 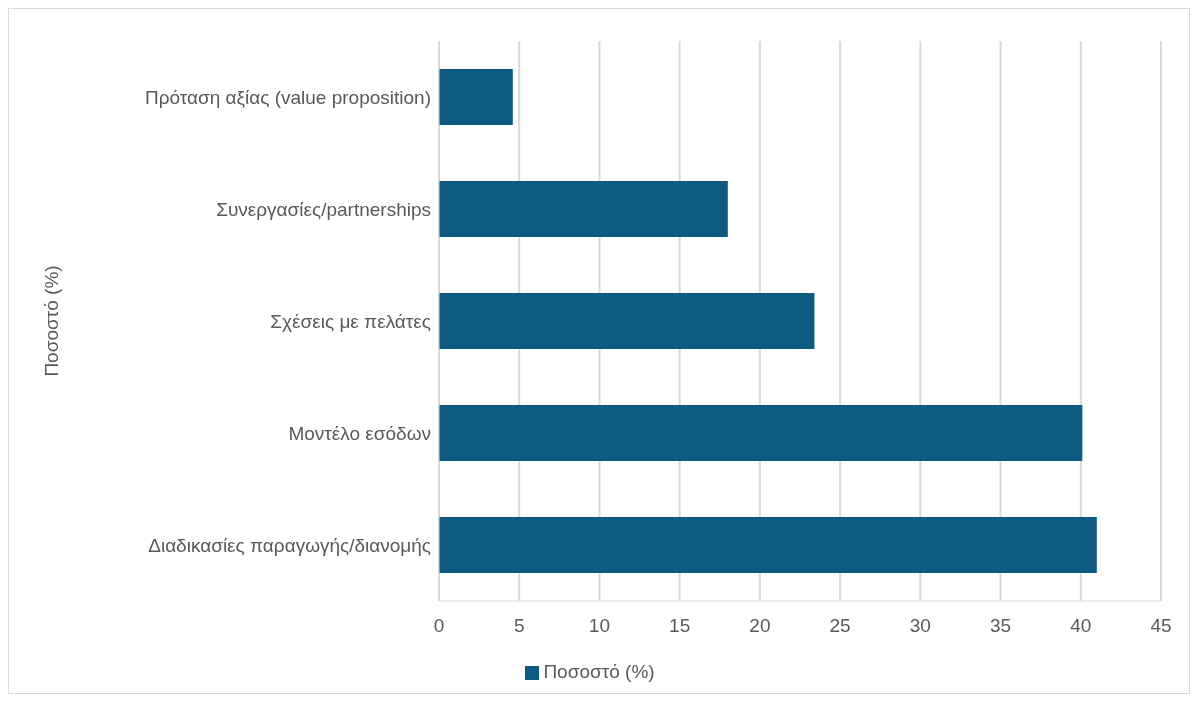 What do you see at coordinates (51, 321) in the screenshot?
I see `y-axis-title: Ποσοστό (%)` at bounding box center [51, 321].